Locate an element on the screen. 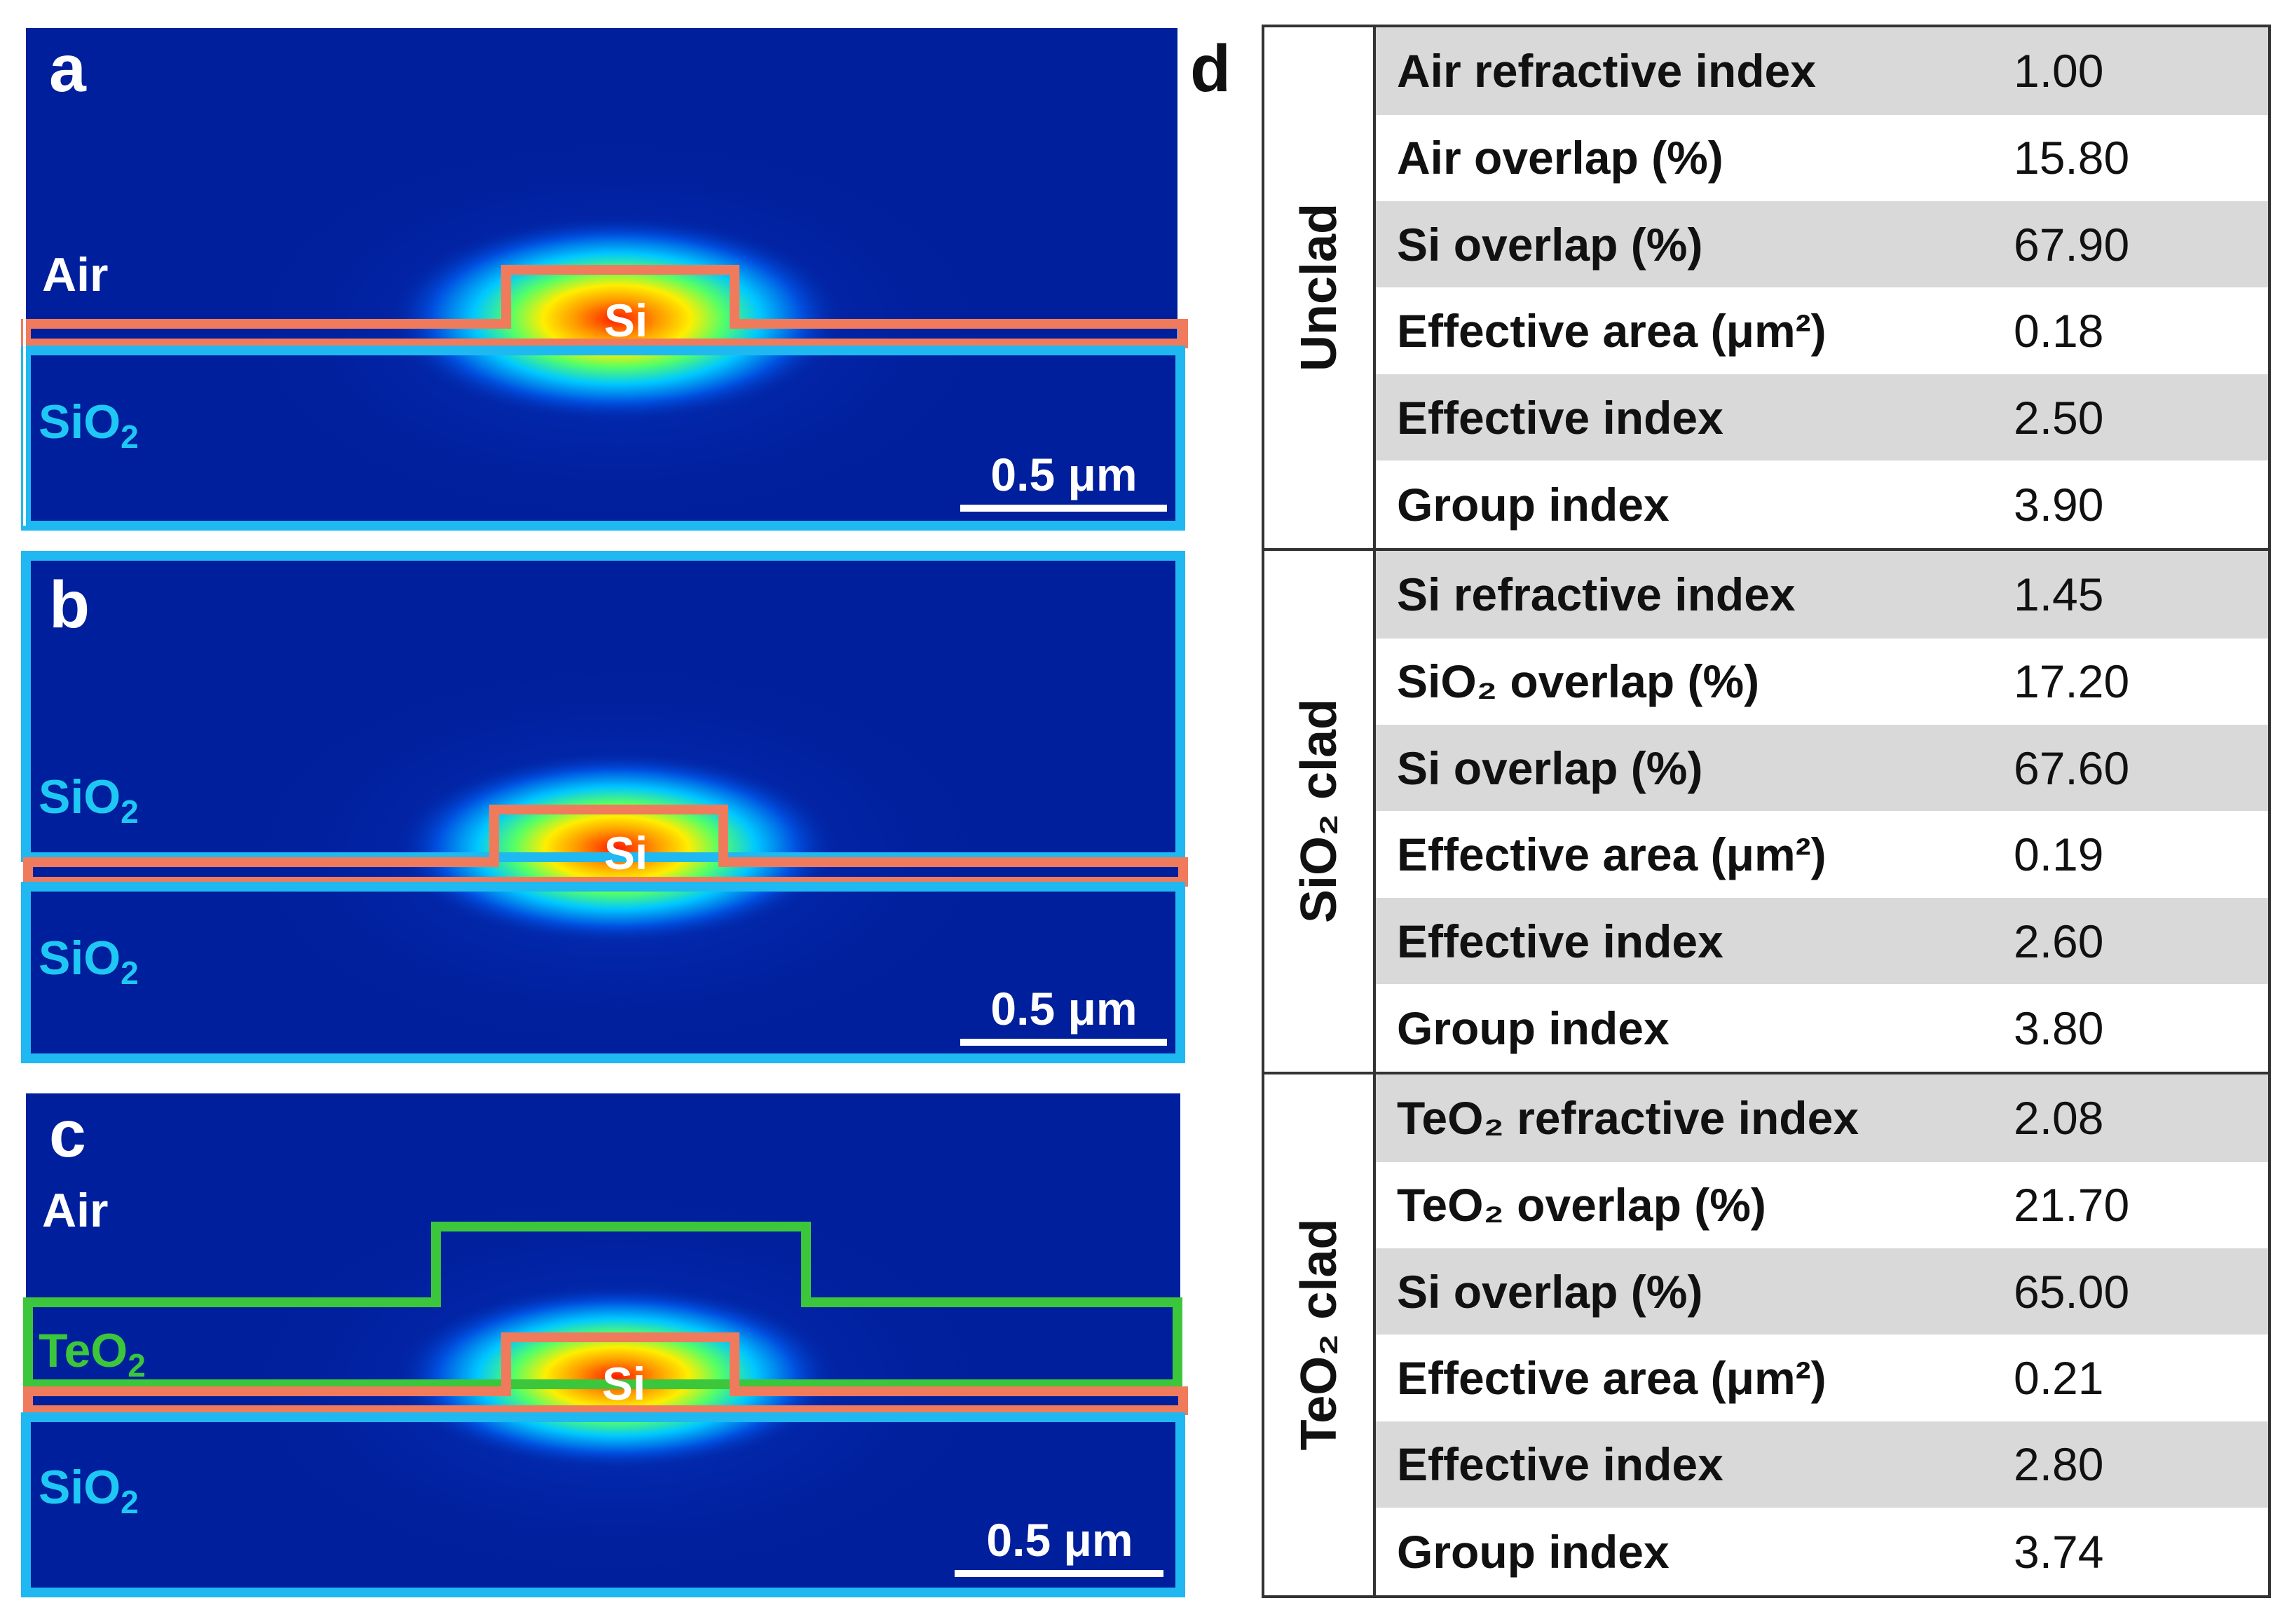  panel-c-sio2-outline is located at coordinates (603, 1505).